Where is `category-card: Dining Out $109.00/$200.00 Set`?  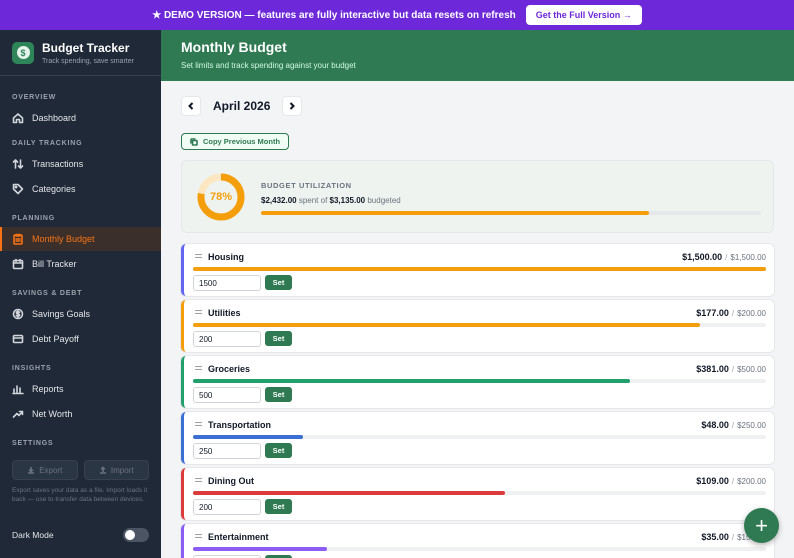 category-card: Dining Out $109.00/$200.00 Set is located at coordinates (477, 494).